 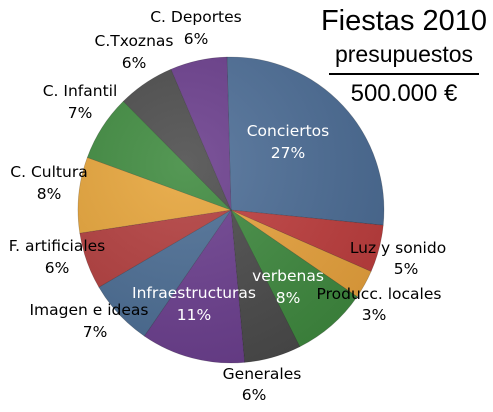 What do you see at coordinates (134, 63) in the screenshot?
I see `slice-percent-11: 6%` at bounding box center [134, 63].